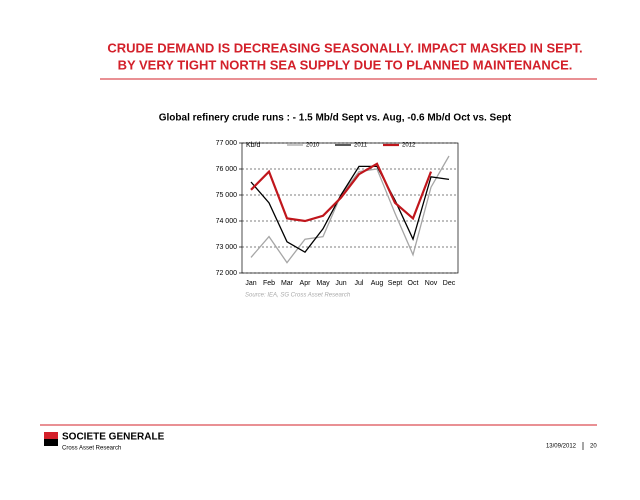 This screenshot has height=500, width=640. What do you see at coordinates (413, 283) in the screenshot?
I see `x-tick-label: Oct` at bounding box center [413, 283].